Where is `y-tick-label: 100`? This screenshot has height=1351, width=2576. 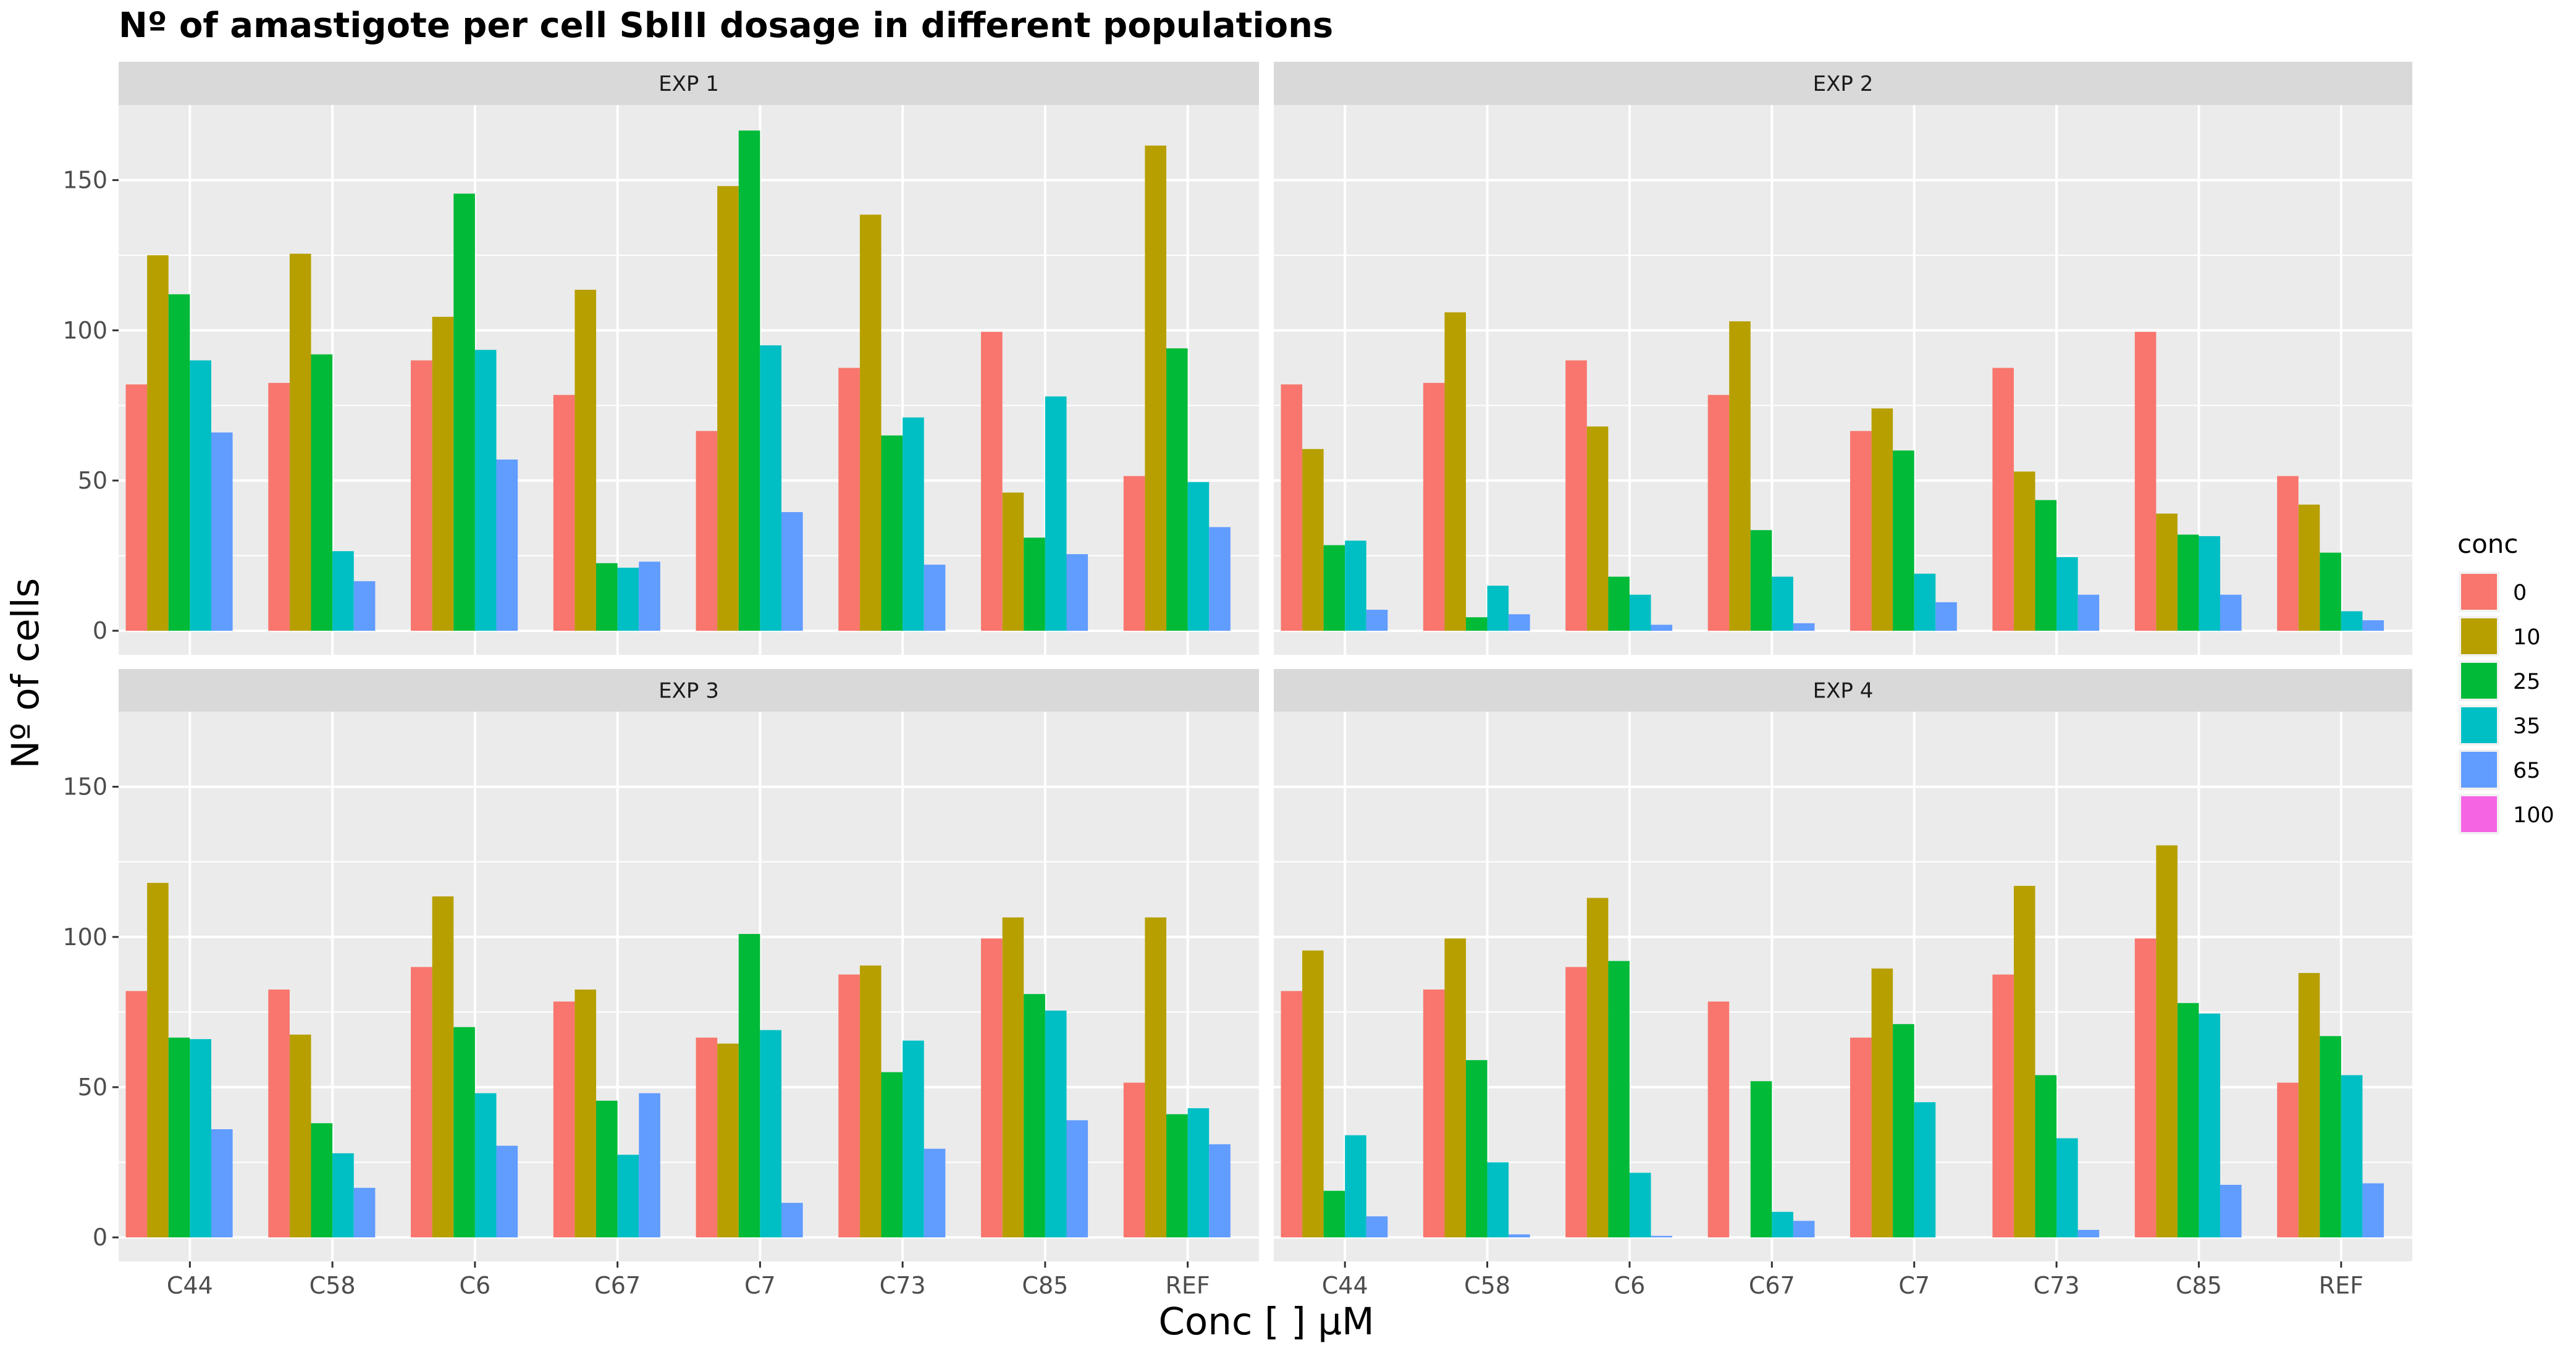 y-tick-label: 100 is located at coordinates (85, 938).